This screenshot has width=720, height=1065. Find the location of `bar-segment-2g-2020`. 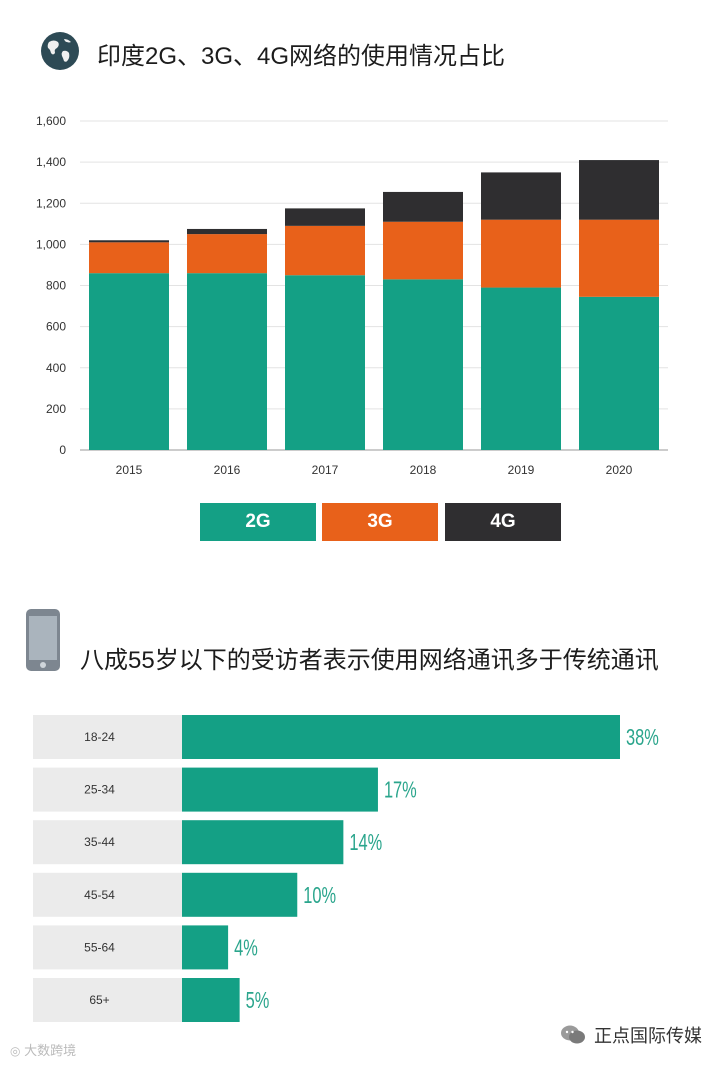

bar-segment-2g-2020 is located at coordinates (619, 373).